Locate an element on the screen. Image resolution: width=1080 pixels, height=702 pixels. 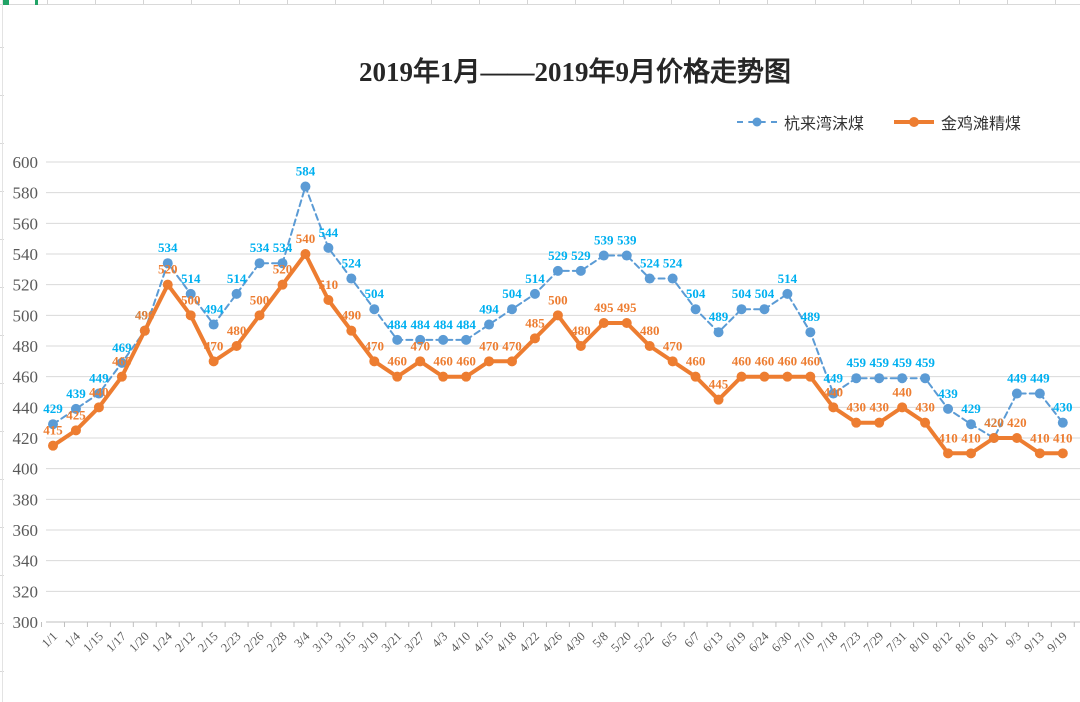
svg-text: 425 is located at coordinates (76, 414).